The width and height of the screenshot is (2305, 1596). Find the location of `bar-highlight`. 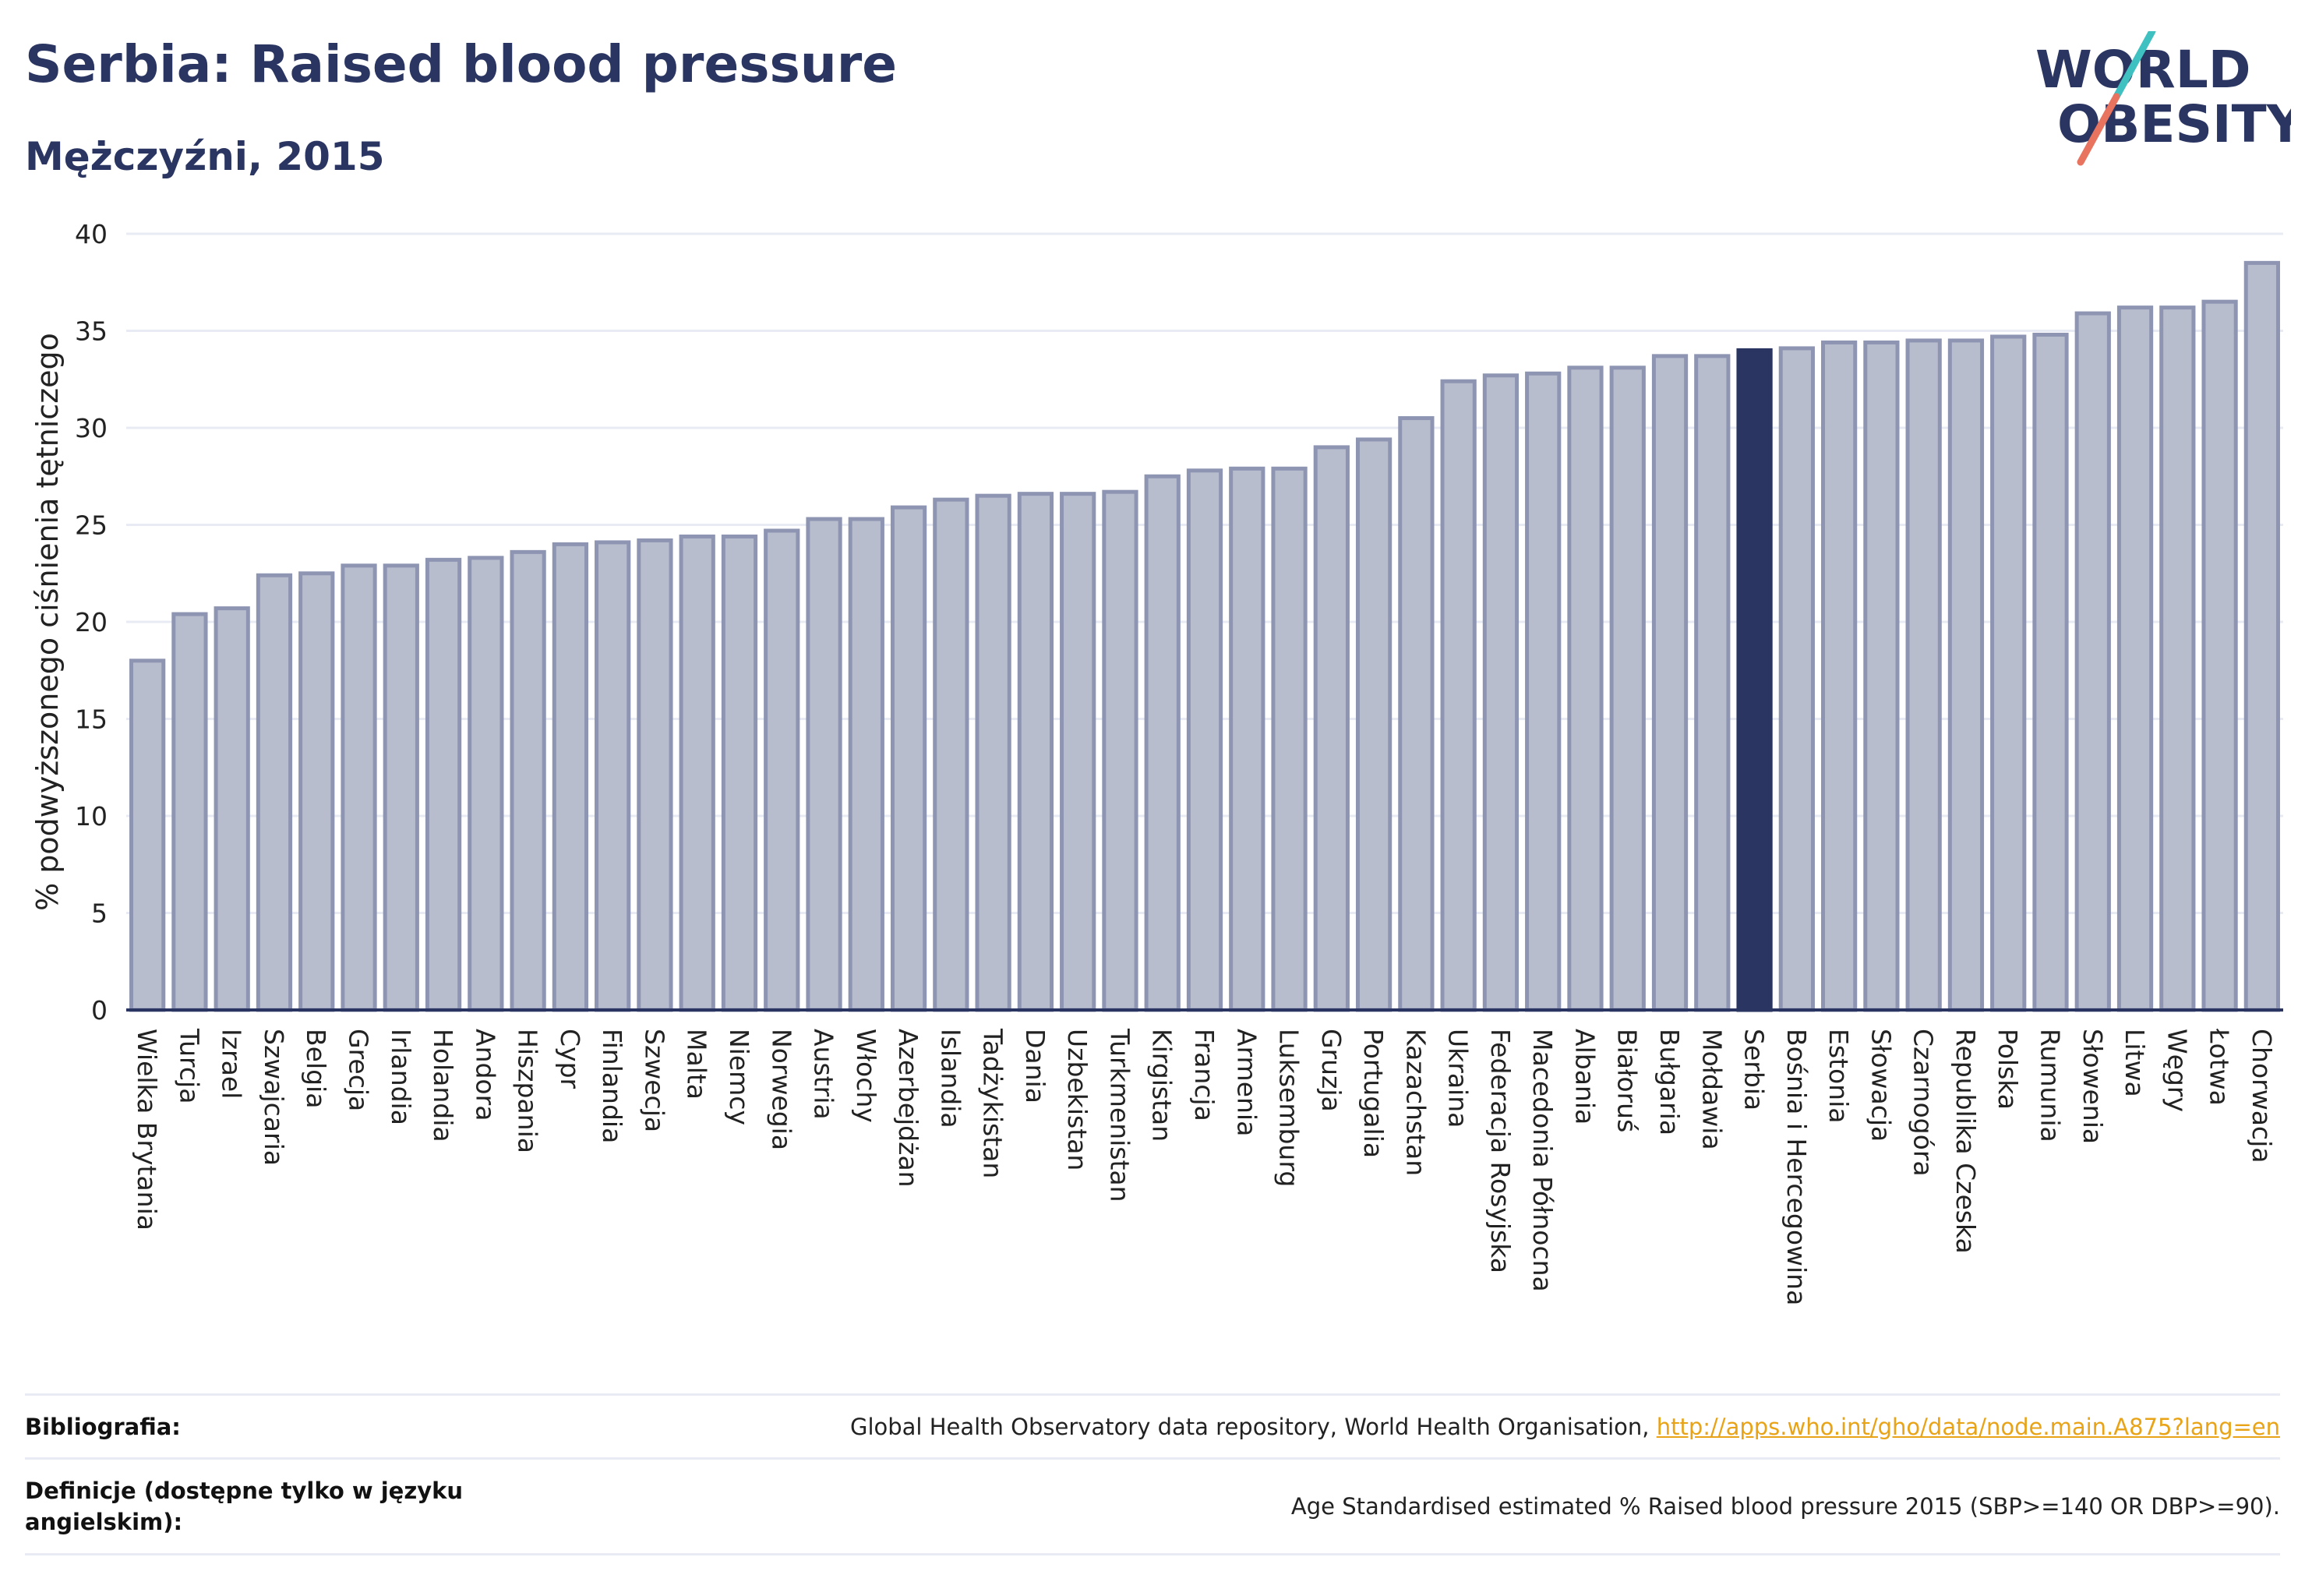

bar-highlight is located at coordinates (1754, 680).